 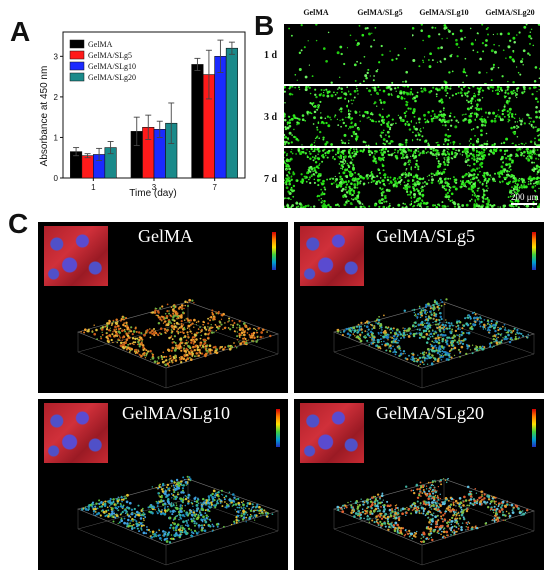 I want to click on y-tick-label: 0, so click(x=56, y=178).